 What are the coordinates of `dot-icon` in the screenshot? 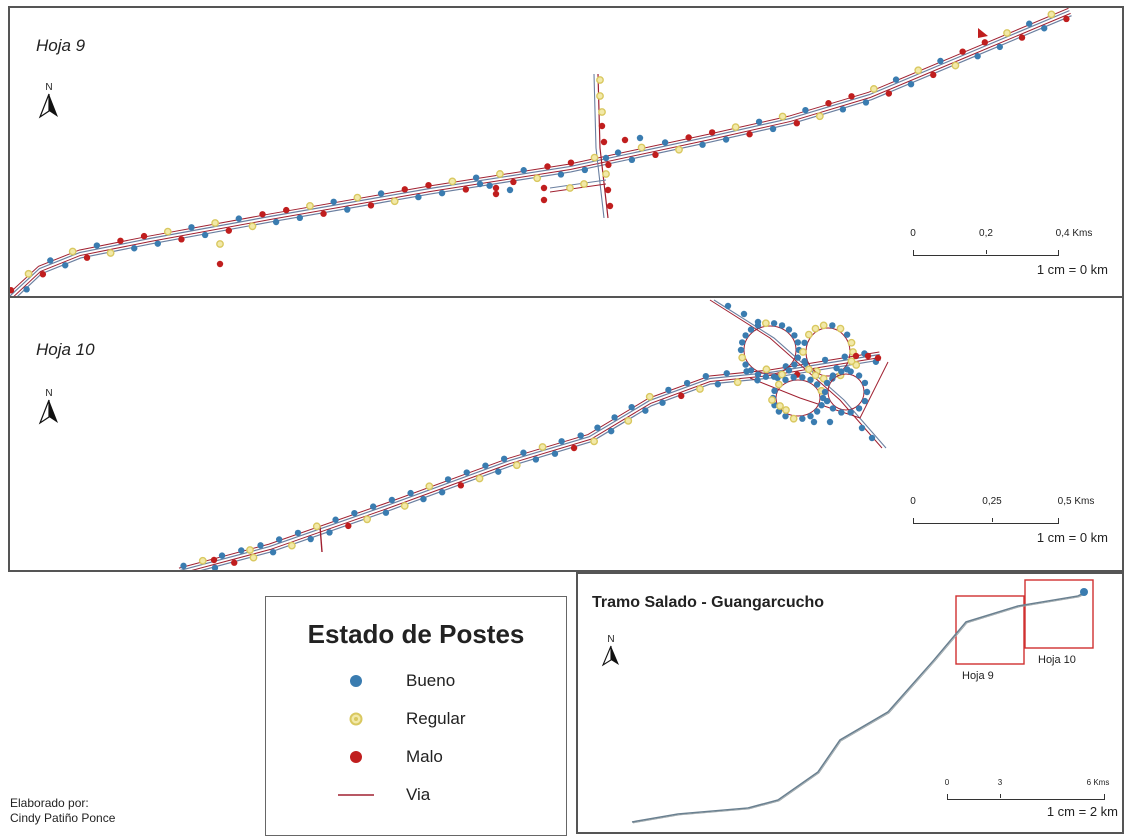 It's located at (356, 681).